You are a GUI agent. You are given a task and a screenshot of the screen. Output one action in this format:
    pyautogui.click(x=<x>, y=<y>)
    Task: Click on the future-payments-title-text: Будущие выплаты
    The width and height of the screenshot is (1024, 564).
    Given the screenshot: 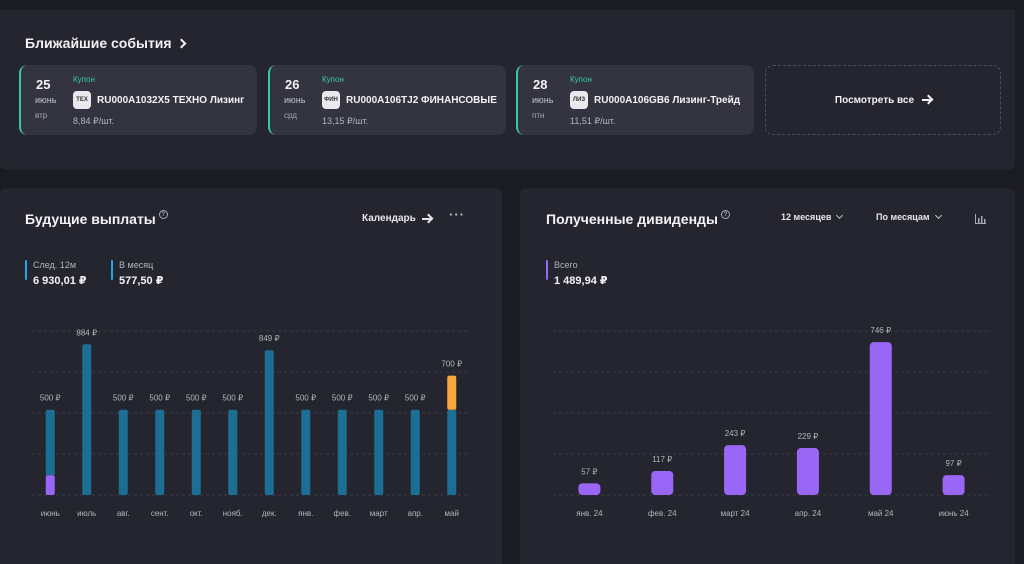 What is the action you would take?
    pyautogui.click(x=90, y=219)
    